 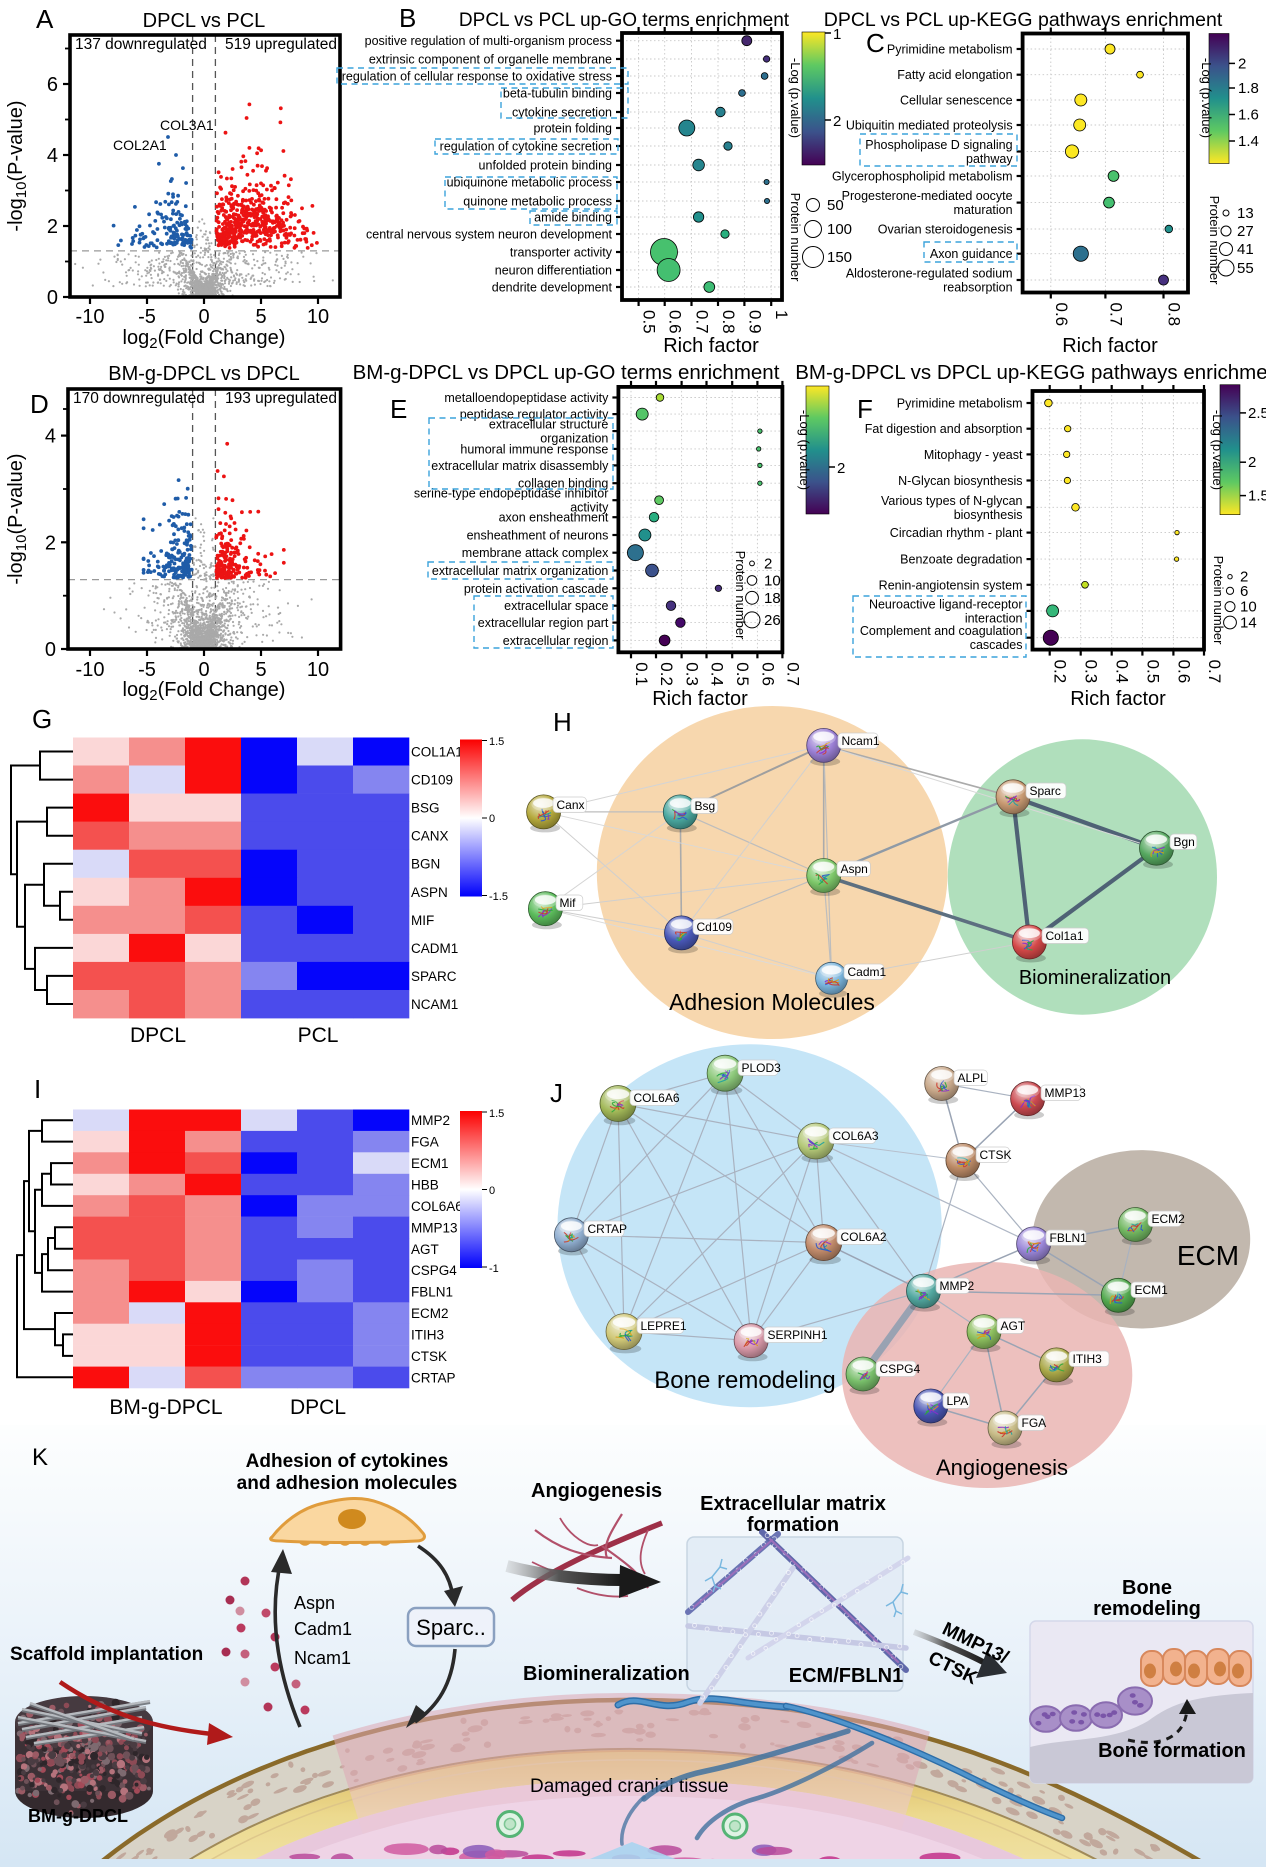 What do you see at coordinates (427, 1334) in the screenshot?
I see `svg-text: ITIH3` at bounding box center [427, 1334].